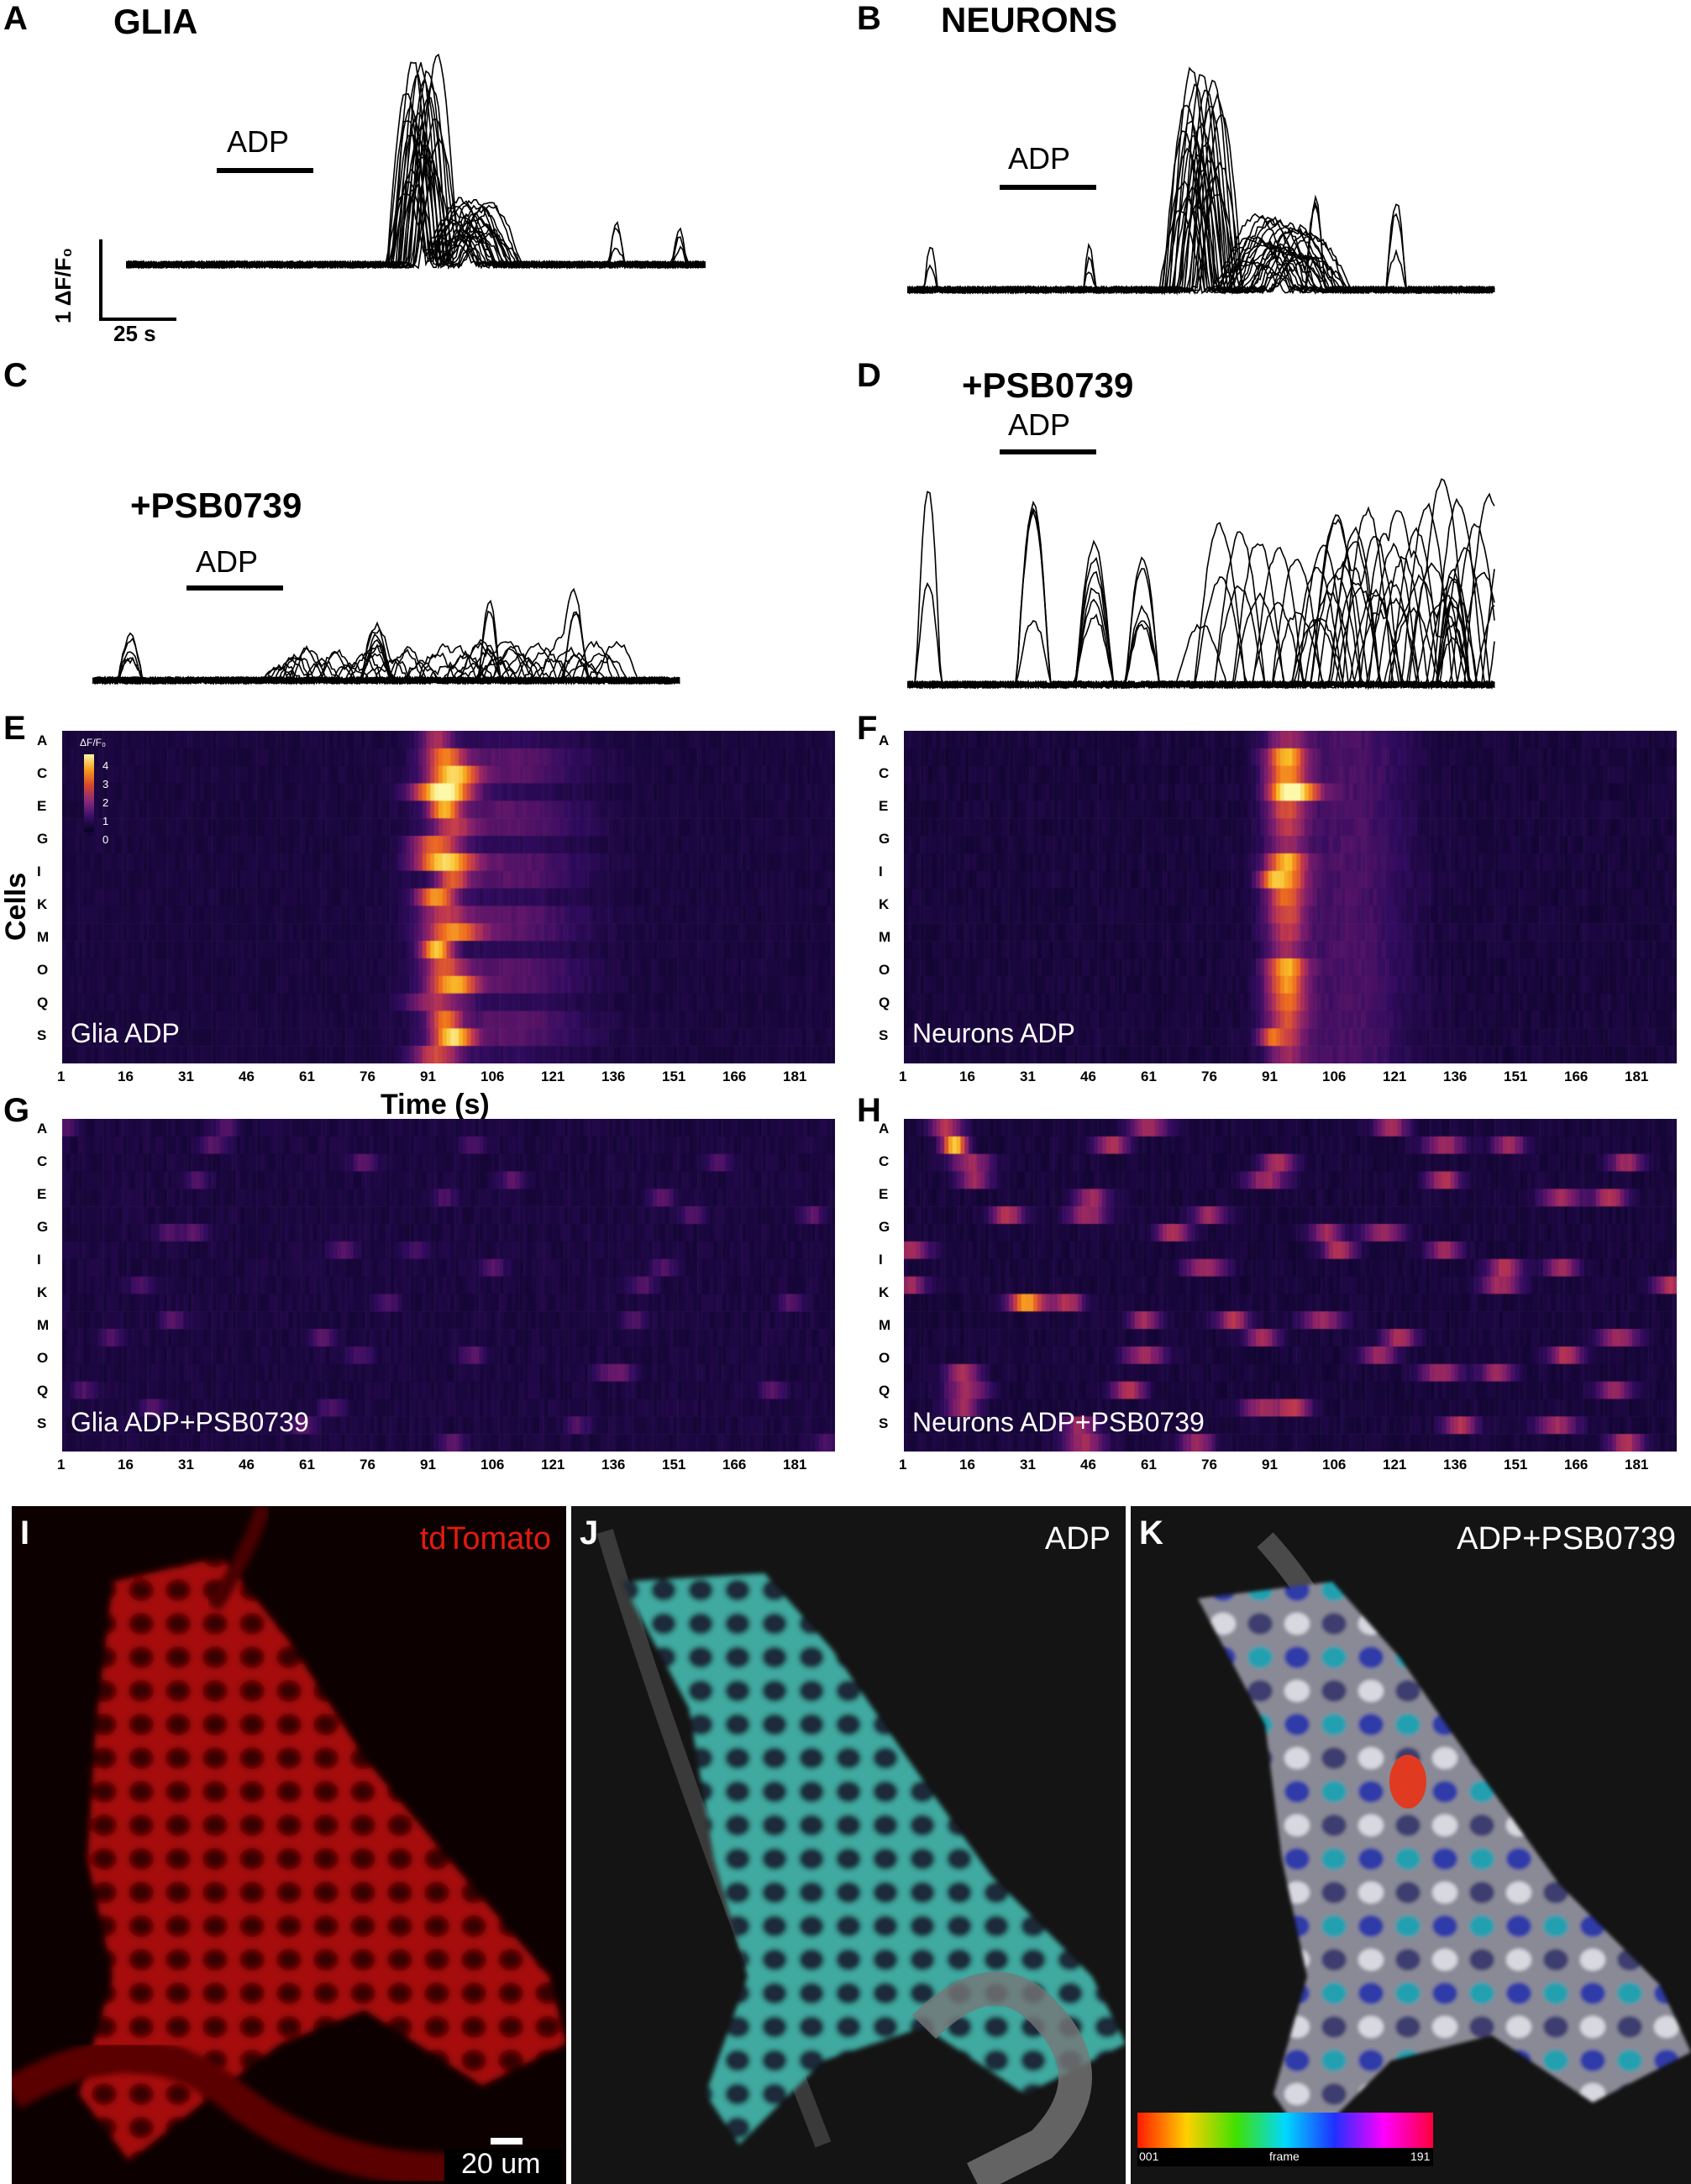  What do you see at coordinates (884, 1129) in the screenshot?
I see `row-label: A` at bounding box center [884, 1129].